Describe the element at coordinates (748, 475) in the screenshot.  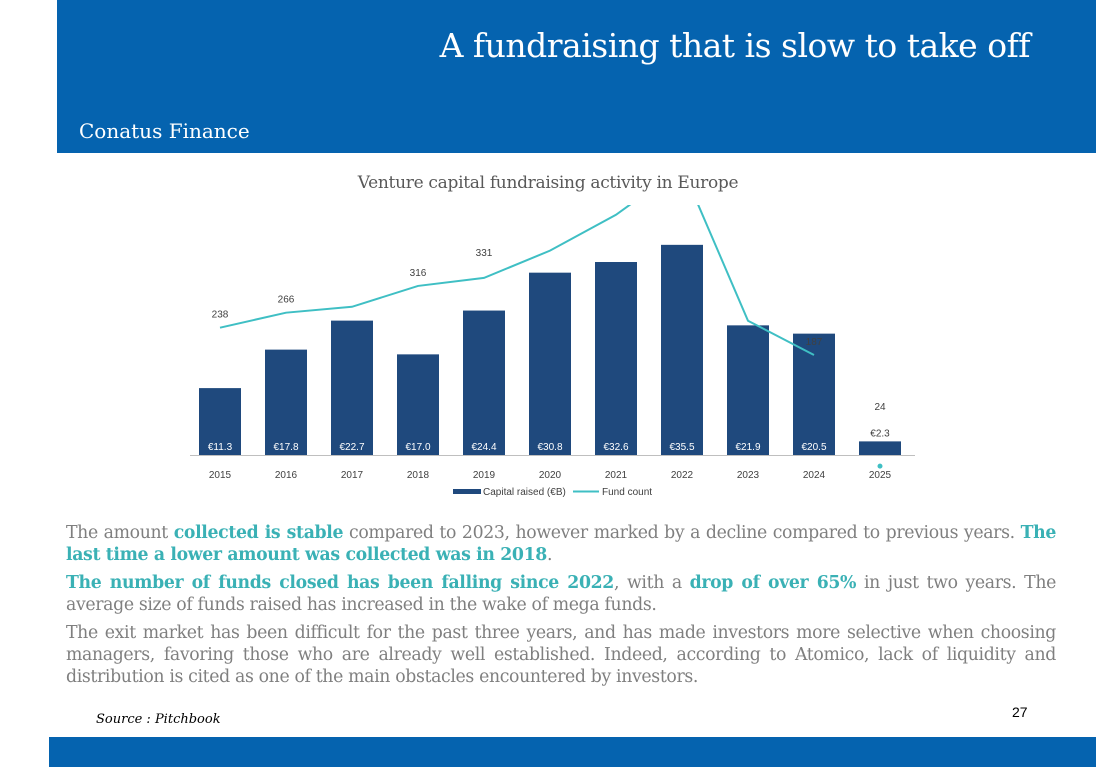
I see `category-label-2023: 2023` at that location.